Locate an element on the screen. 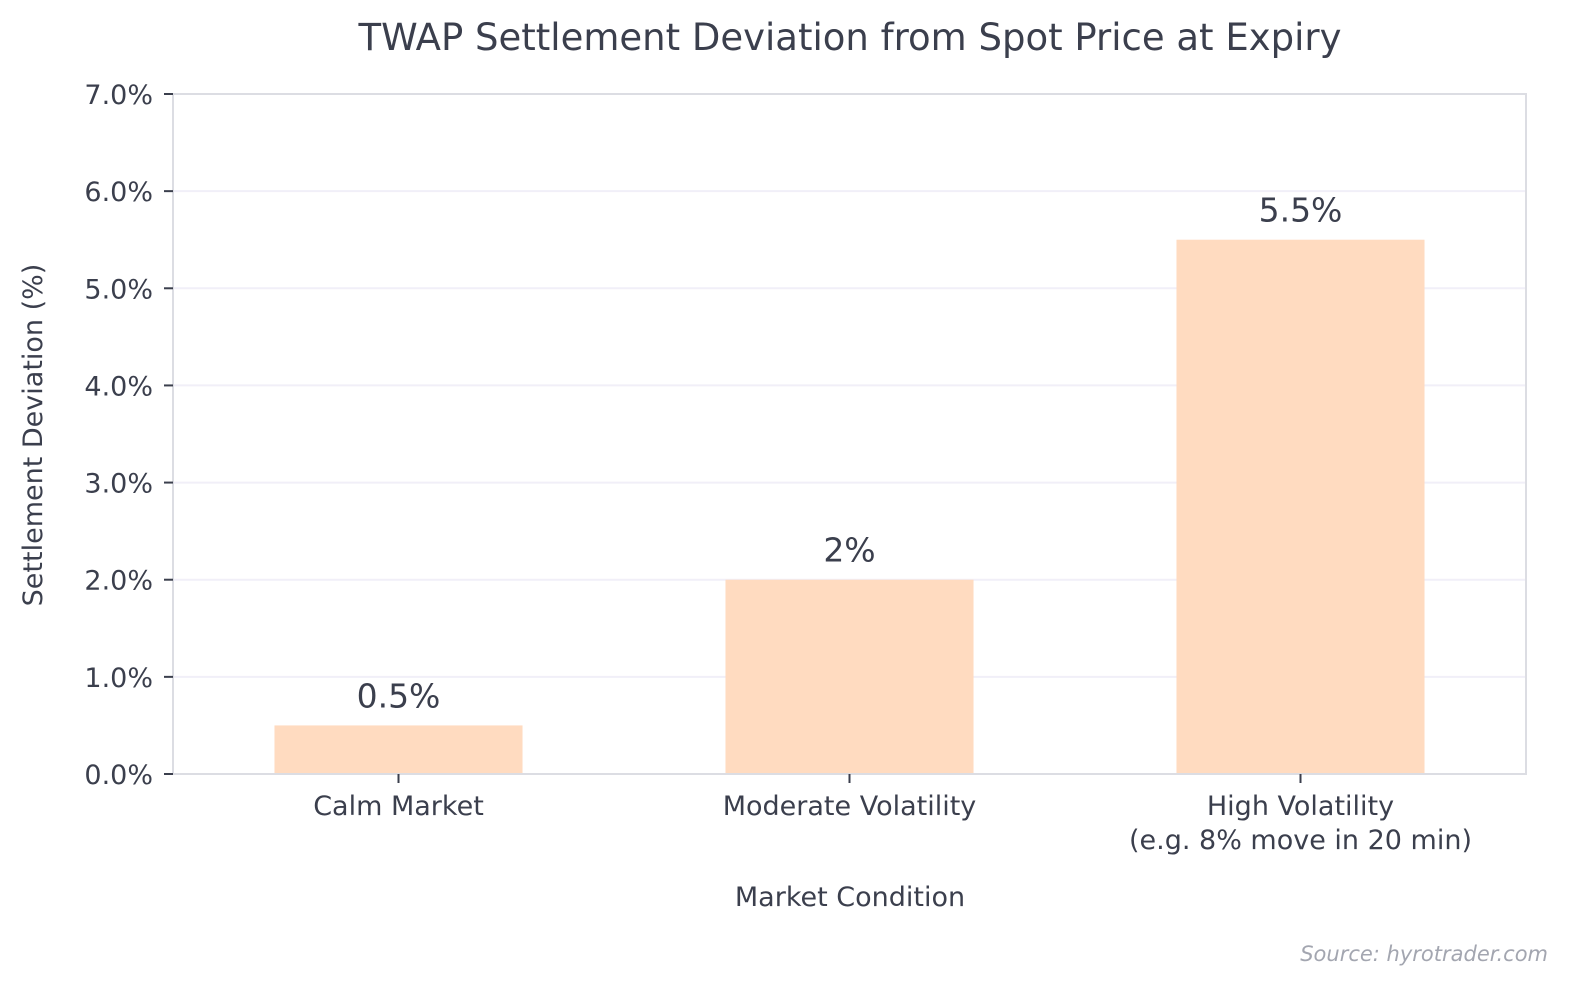 The image size is (1576, 990). y-tick-label: 0.0% is located at coordinates (118, 775).